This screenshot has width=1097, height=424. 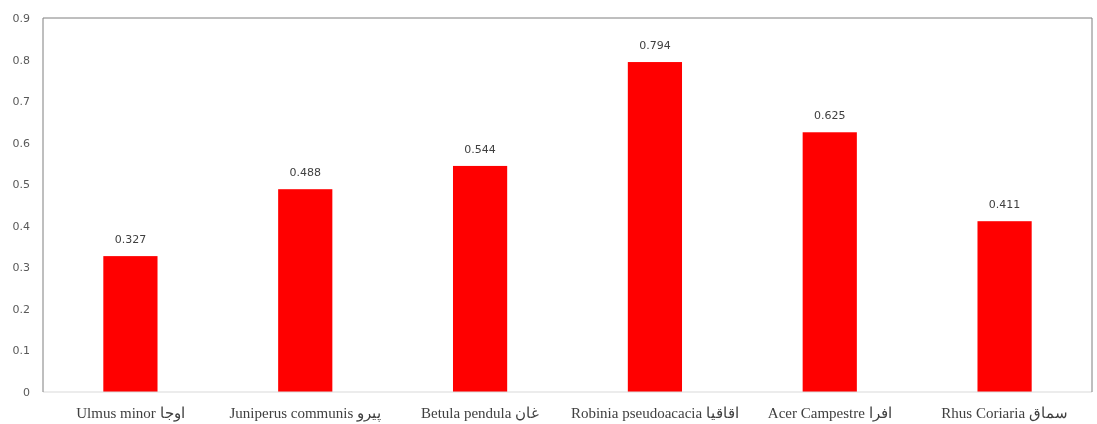 What do you see at coordinates (480, 413) in the screenshot?
I see `x-tick-label: Betula pendula غان` at bounding box center [480, 413].